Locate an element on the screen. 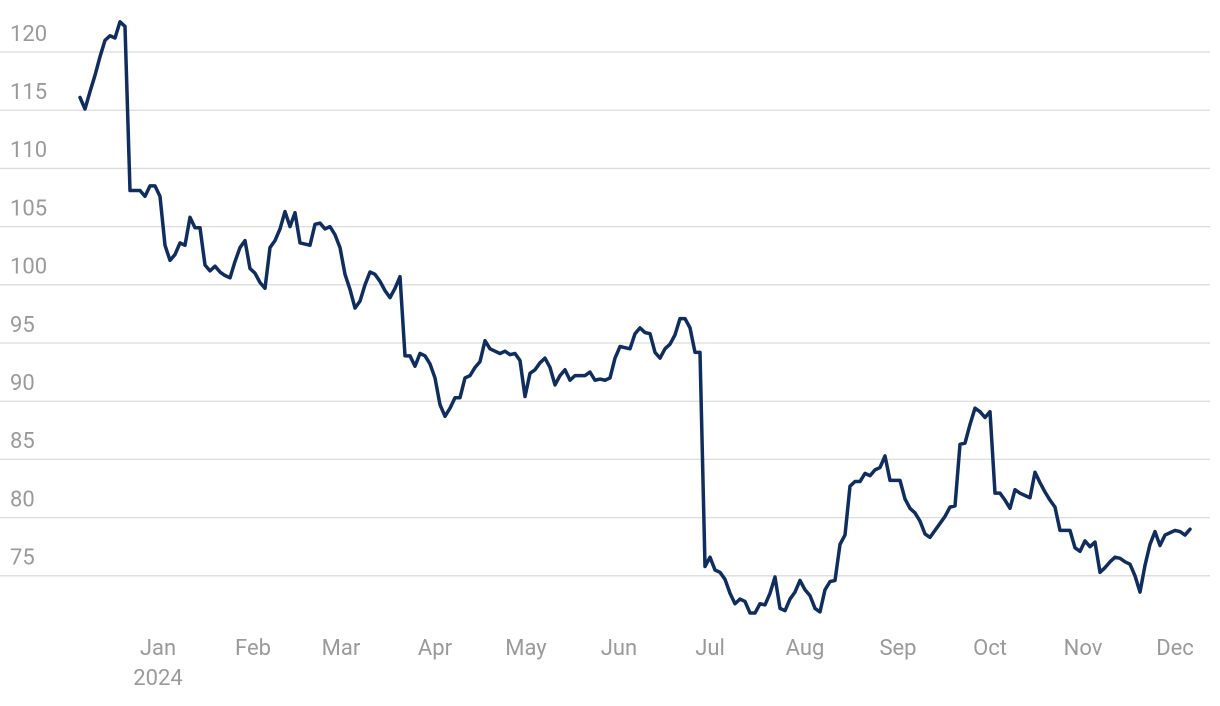 The height and width of the screenshot is (706, 1220). y-tick-label: 75 is located at coordinates (22, 558).